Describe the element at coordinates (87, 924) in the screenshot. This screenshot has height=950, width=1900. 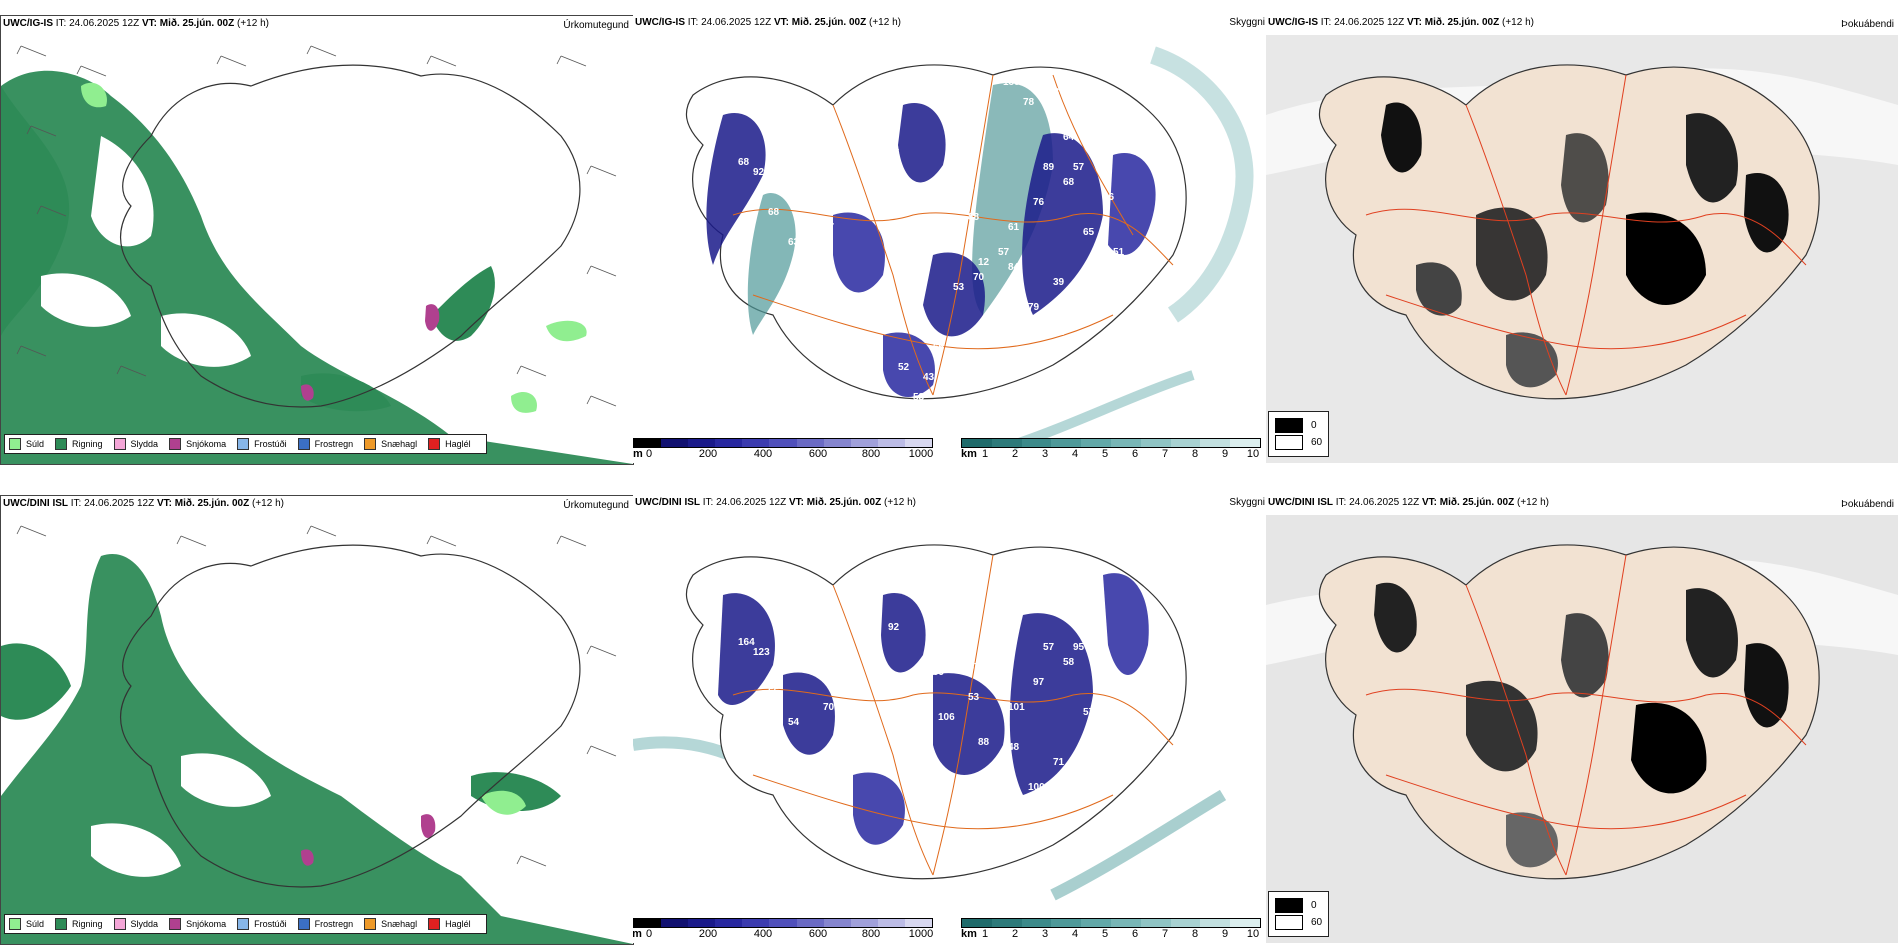
I see `legend-label: Rigning` at that location.